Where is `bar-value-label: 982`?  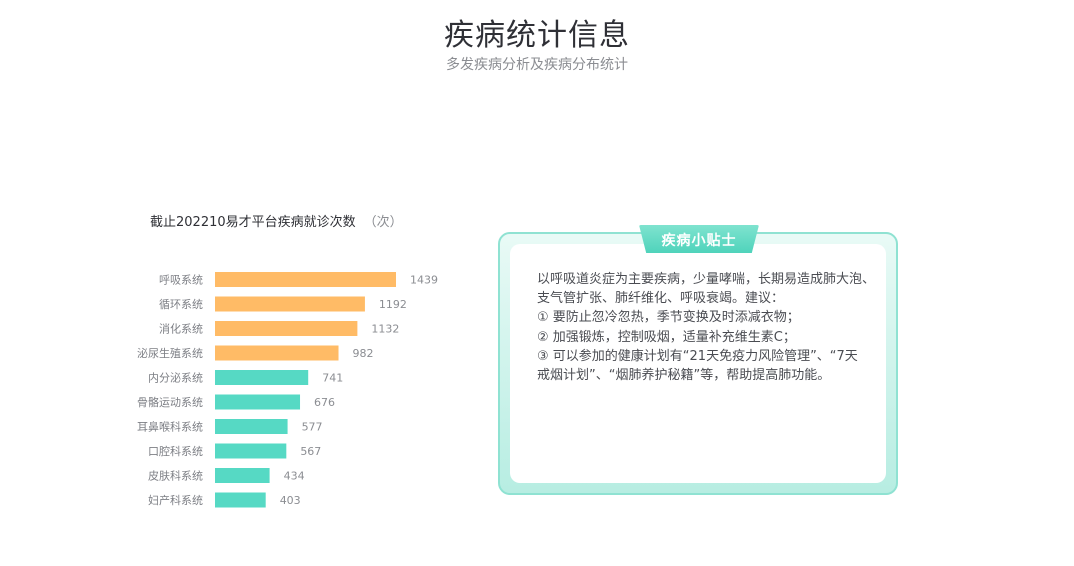 bar-value-label: 982 is located at coordinates (363, 353).